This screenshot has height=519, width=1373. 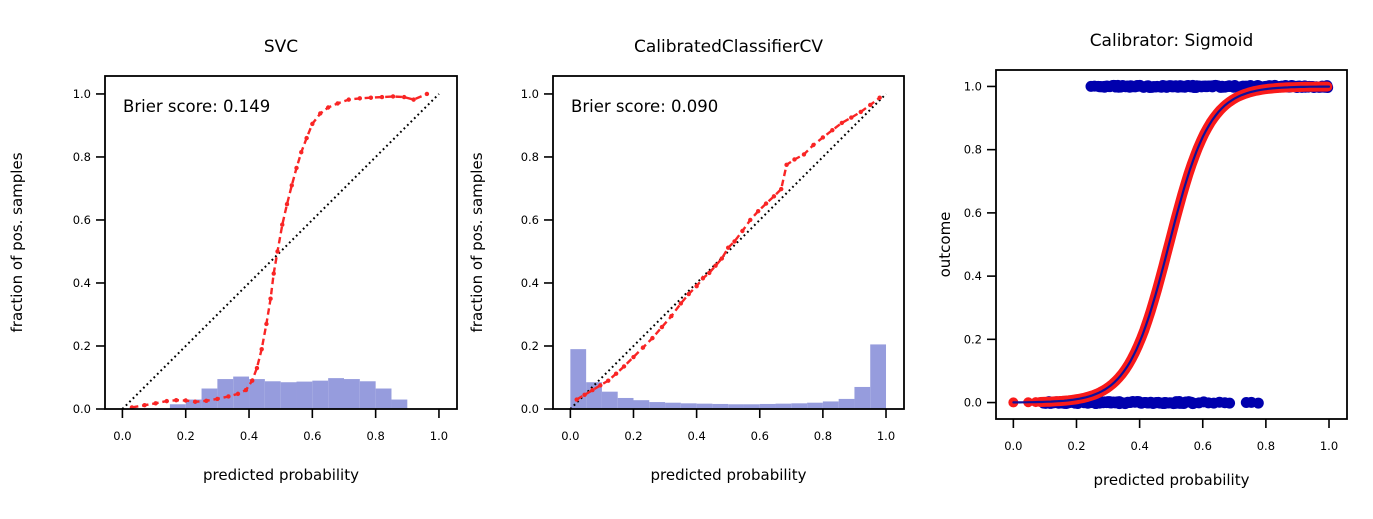 I want to click on chart-title: SVC, so click(x=281, y=47).